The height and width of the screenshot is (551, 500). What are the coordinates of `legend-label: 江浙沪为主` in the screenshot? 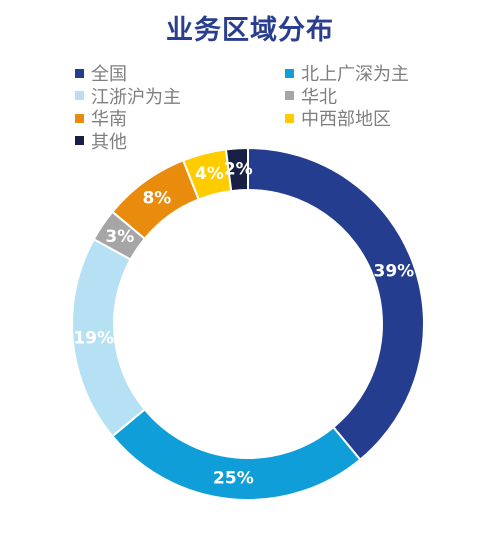 It's located at (136, 97).